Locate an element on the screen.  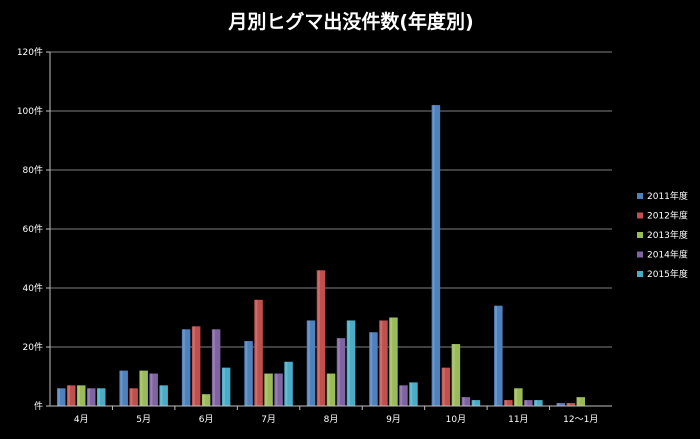
x-tick-label: 9月 is located at coordinates (393, 419).